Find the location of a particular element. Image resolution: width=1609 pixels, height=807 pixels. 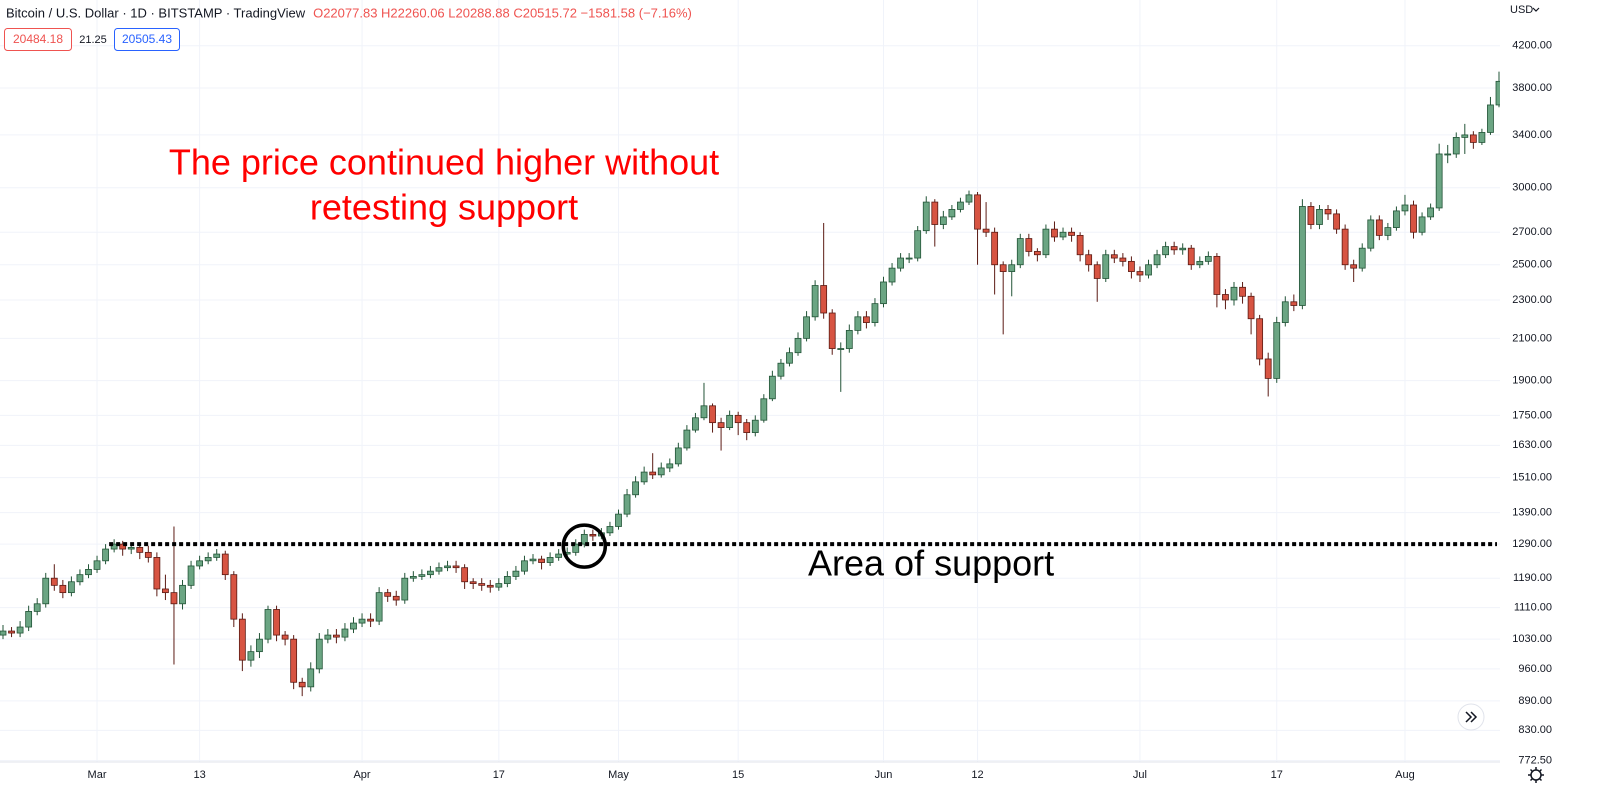

bid-box is located at coordinates (38, 39).